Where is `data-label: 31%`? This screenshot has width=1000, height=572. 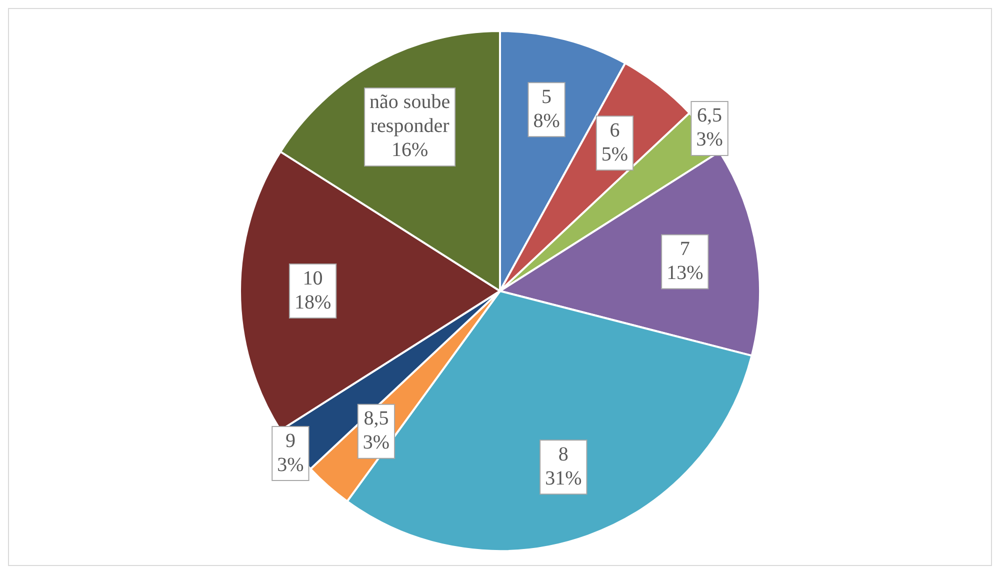
data-label: 31% is located at coordinates (563, 478).